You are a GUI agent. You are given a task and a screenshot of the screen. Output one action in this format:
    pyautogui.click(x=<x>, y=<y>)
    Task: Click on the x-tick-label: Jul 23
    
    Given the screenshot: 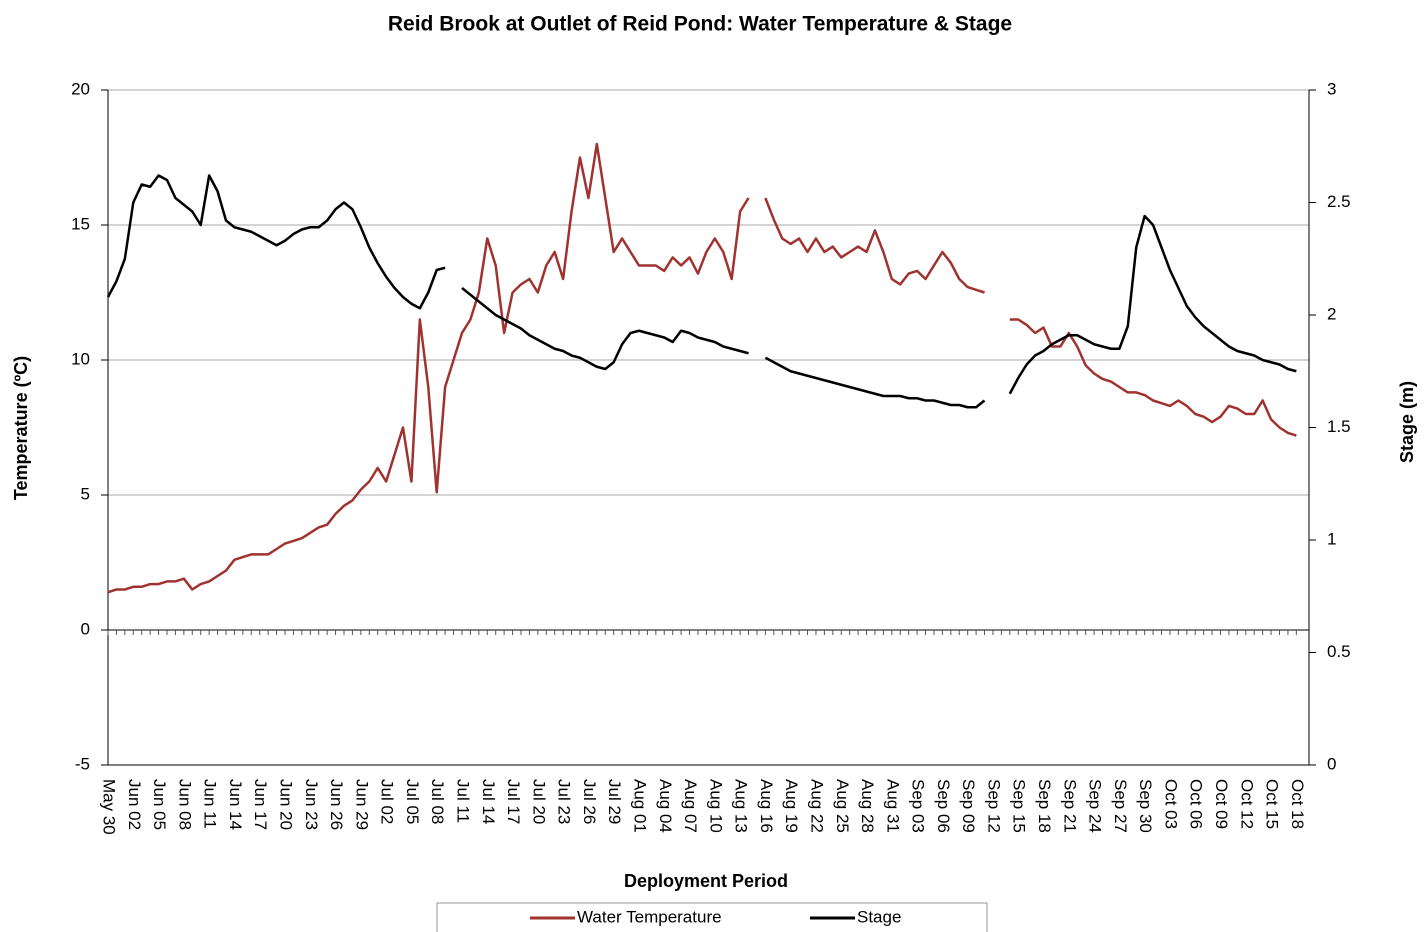 What is the action you would take?
    pyautogui.click(x=564, y=801)
    